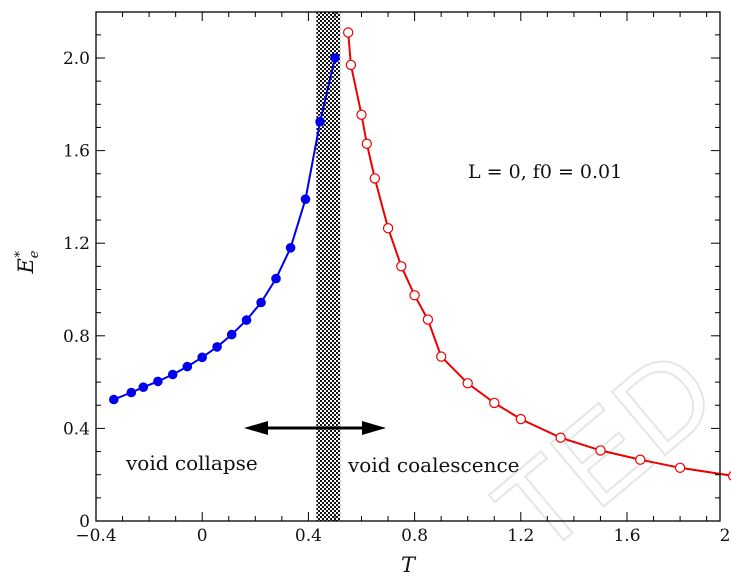  What do you see at coordinates (76, 59) in the screenshot?
I see `y-tick-label: 2.0` at bounding box center [76, 59].